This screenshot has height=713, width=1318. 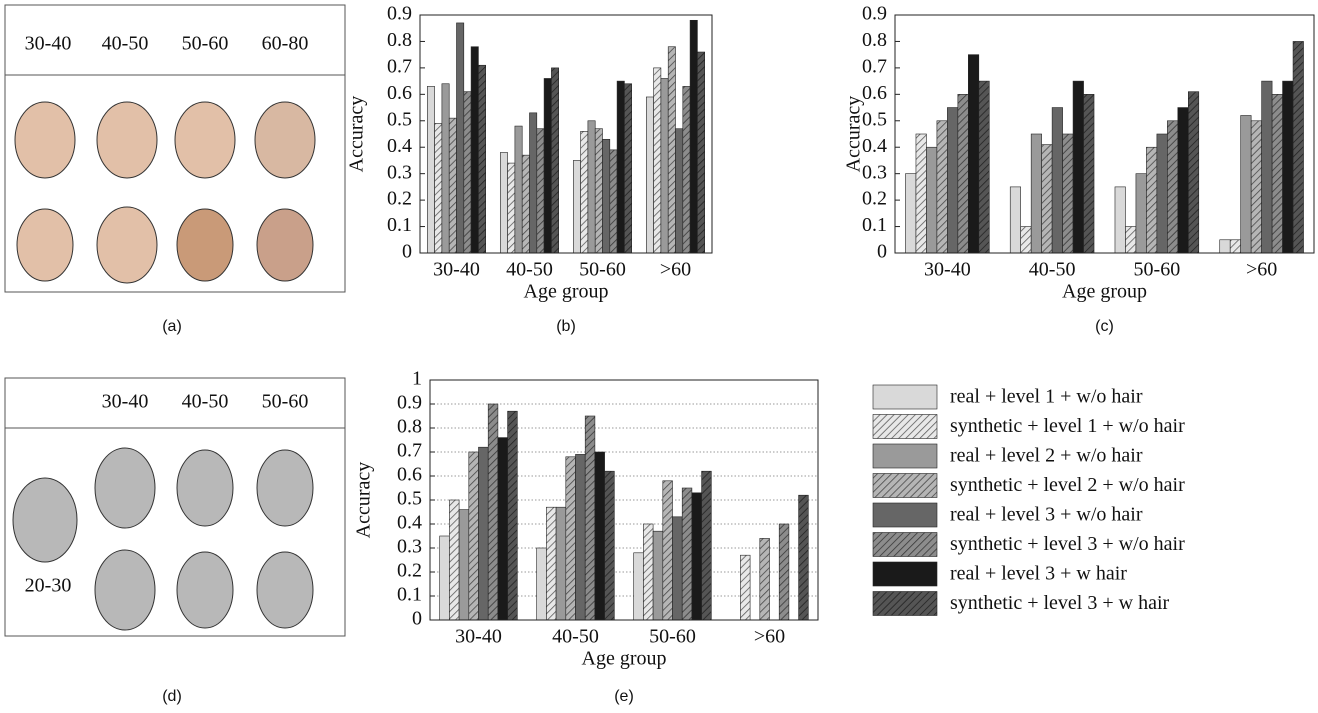 What do you see at coordinates (1067, 485) in the screenshot?
I see `legend-label: synthetic + level 2 + w/o hair` at bounding box center [1067, 485].